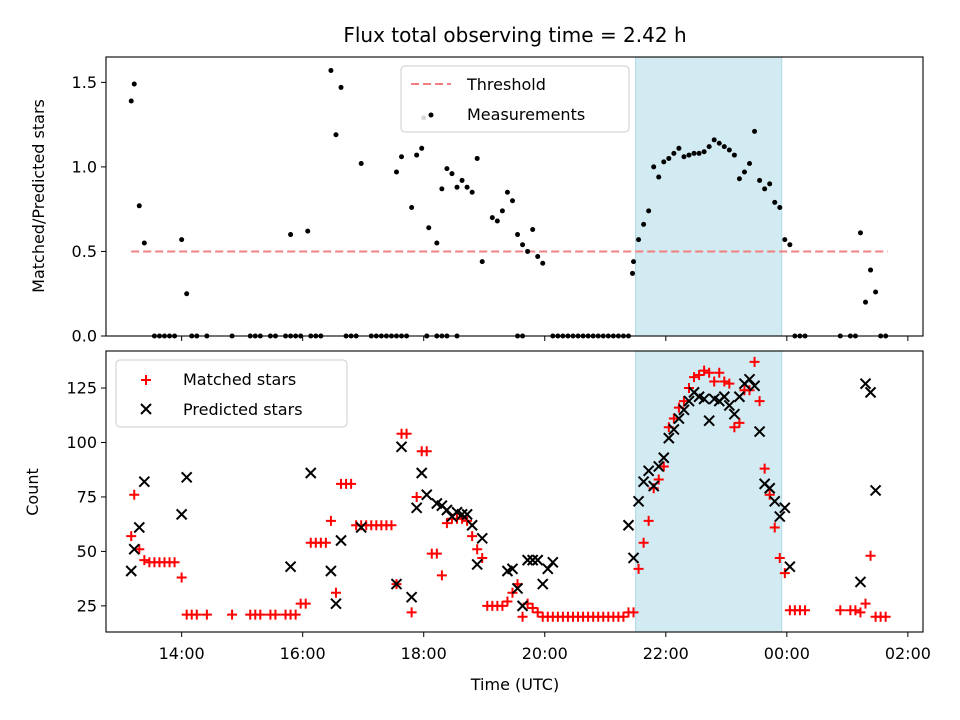 This screenshot has width=960, height=720. What do you see at coordinates (182, 653) in the screenshot?
I see `x-tick-label: 14:00` at bounding box center [182, 653].